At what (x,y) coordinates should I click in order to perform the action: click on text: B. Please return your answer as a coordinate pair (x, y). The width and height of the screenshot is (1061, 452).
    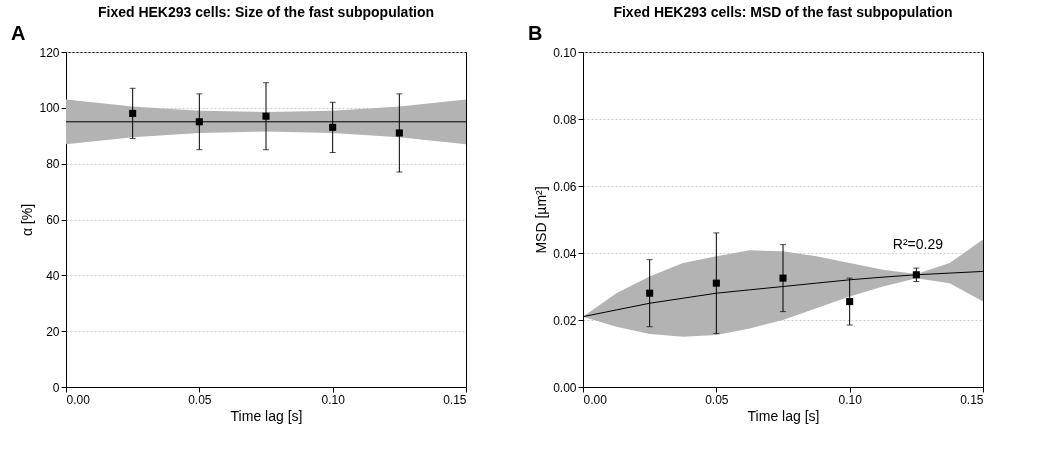
    Looking at the image, I should click on (535, 33).